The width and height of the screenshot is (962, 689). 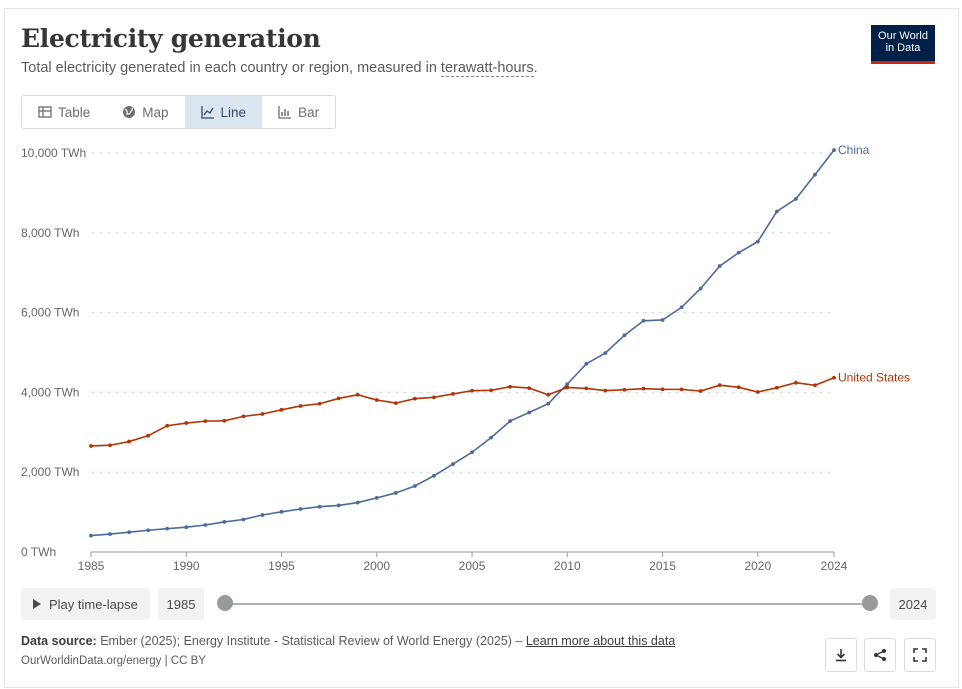 What do you see at coordinates (155, 112) in the screenshot?
I see `tab-map-label: Map` at bounding box center [155, 112].